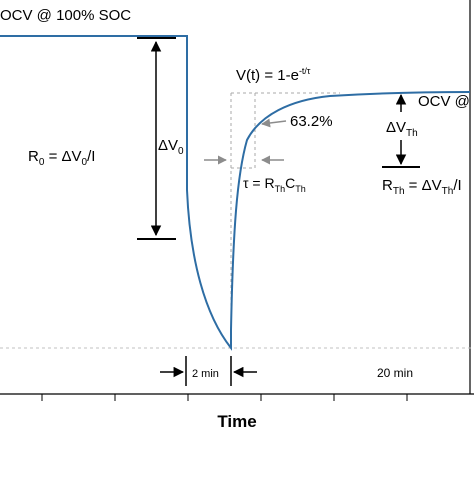 This screenshot has height=479, width=474. What do you see at coordinates (444, 101) in the screenshot?
I see `ocv-right-label: OCV @` at bounding box center [444, 101].